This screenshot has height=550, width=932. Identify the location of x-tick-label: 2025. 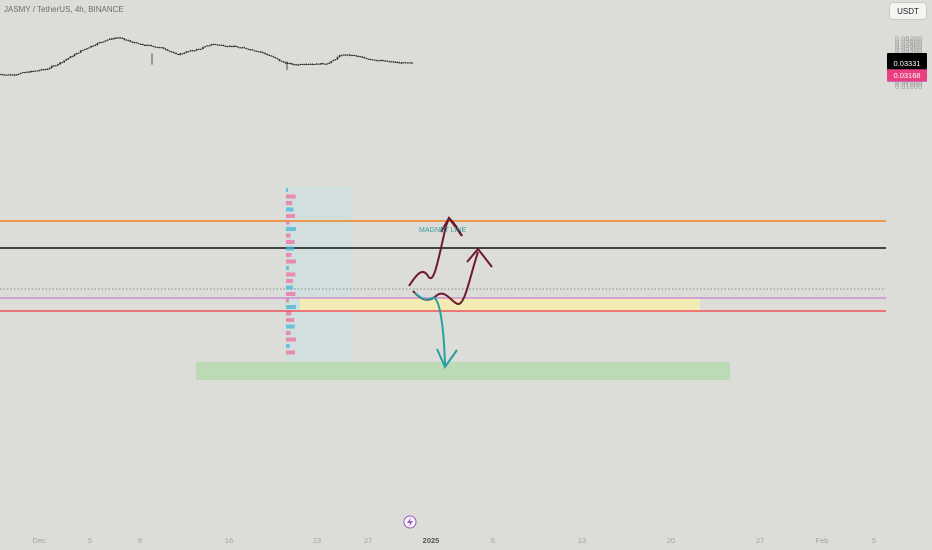
(431, 540).